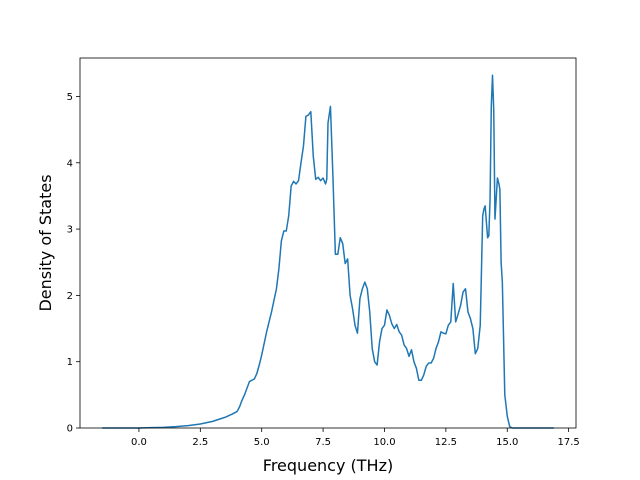 The height and width of the screenshot is (480, 640). I want to click on y-axis-label: Density of States, so click(45, 242).